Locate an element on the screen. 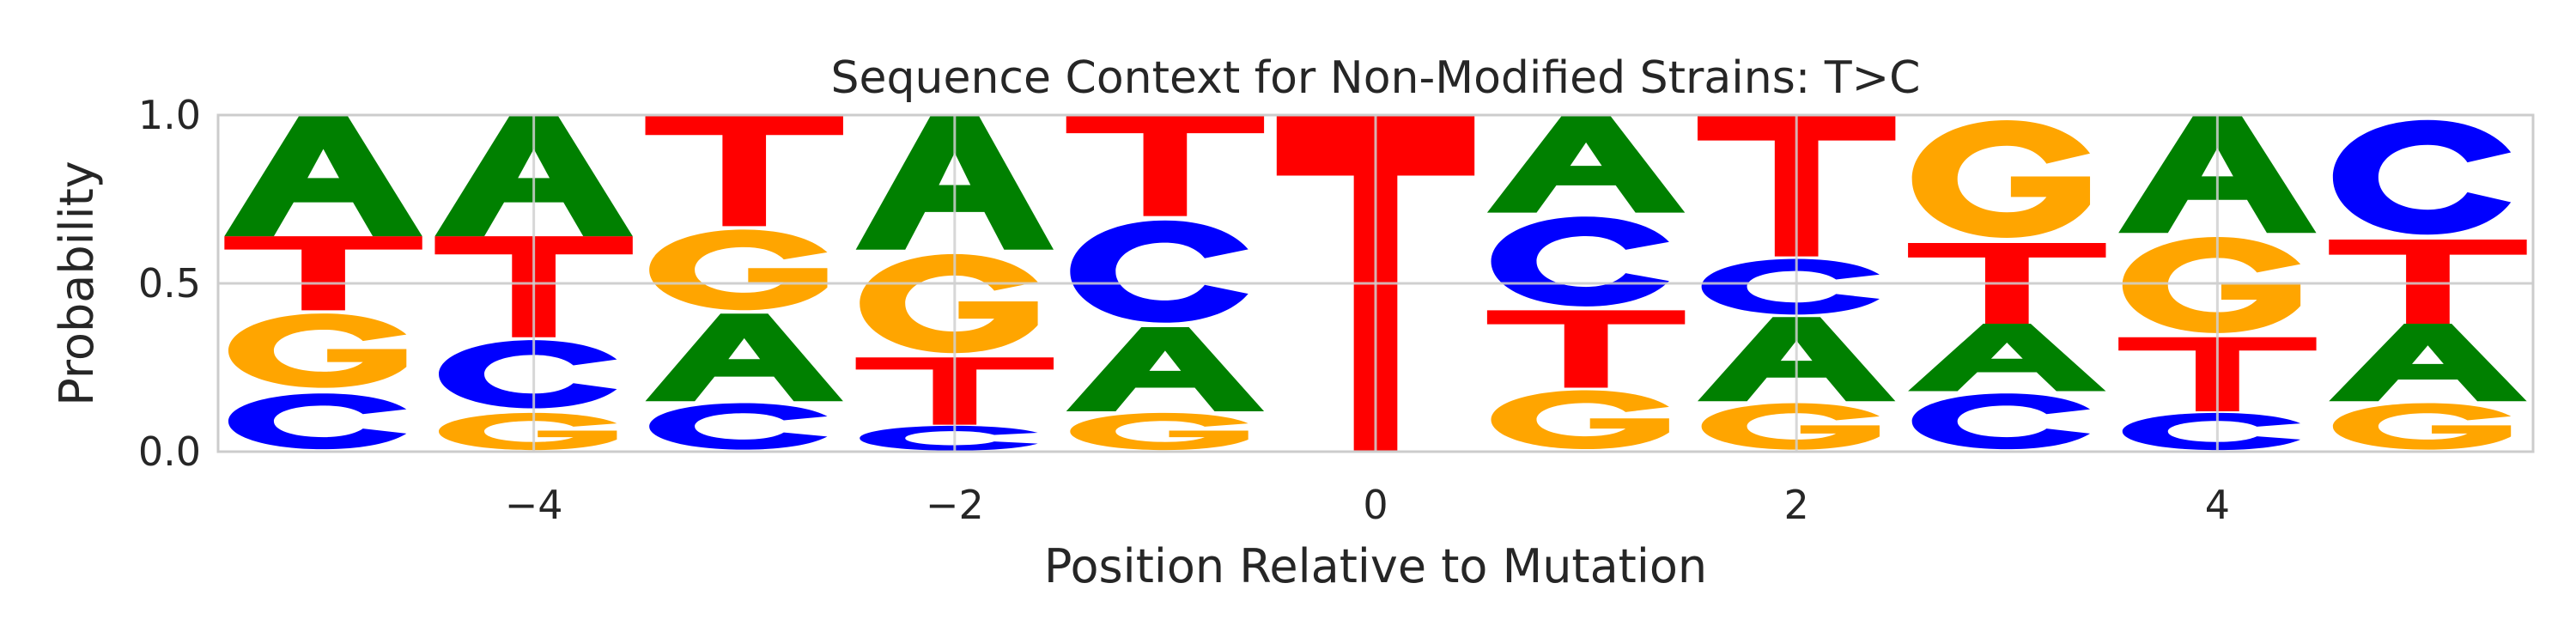 The width and height of the screenshot is (2576, 644). letter-g-pos--5 is located at coordinates (317, 350).